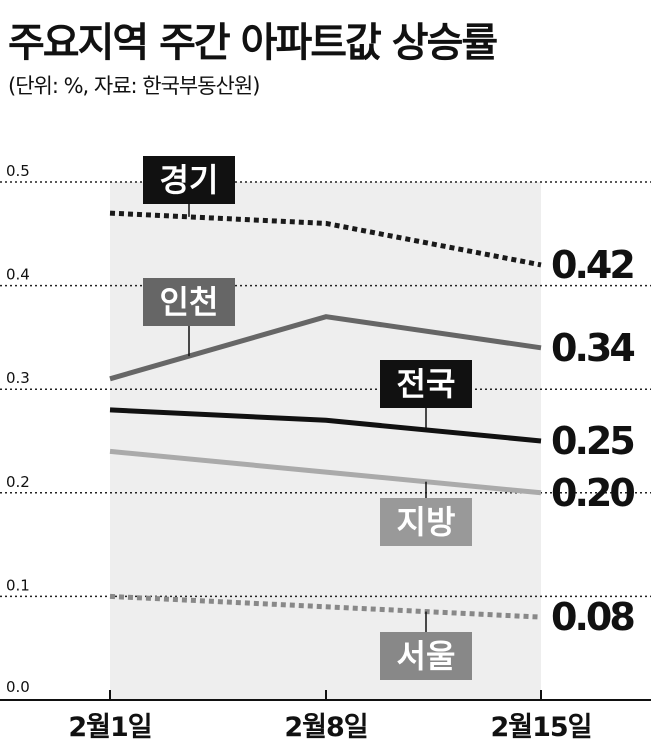 Image resolution: width=651 pixels, height=744 pixels. I want to click on end-value-label: 0.20, so click(592, 493).